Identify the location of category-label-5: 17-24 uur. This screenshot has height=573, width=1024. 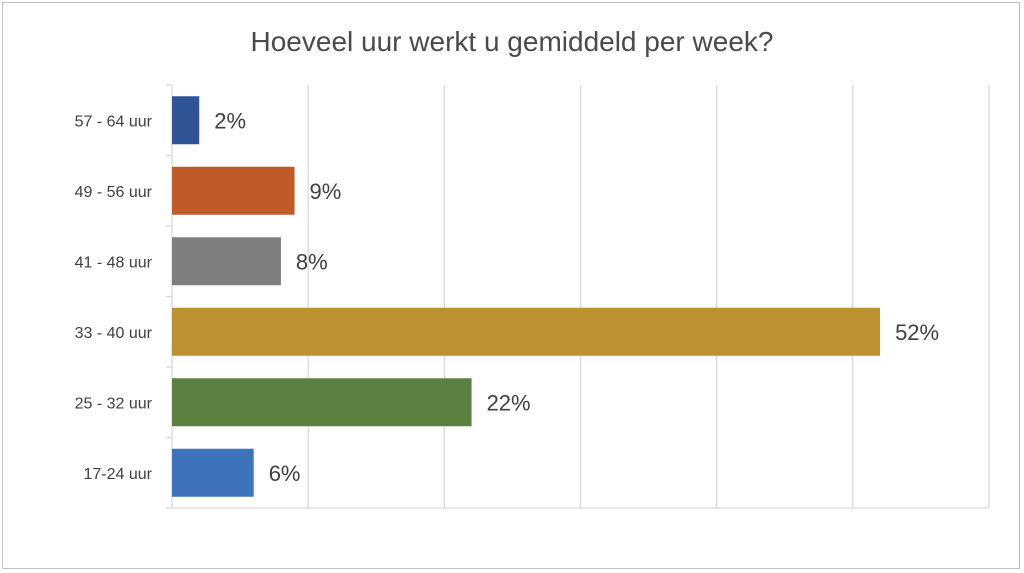
(118, 474).